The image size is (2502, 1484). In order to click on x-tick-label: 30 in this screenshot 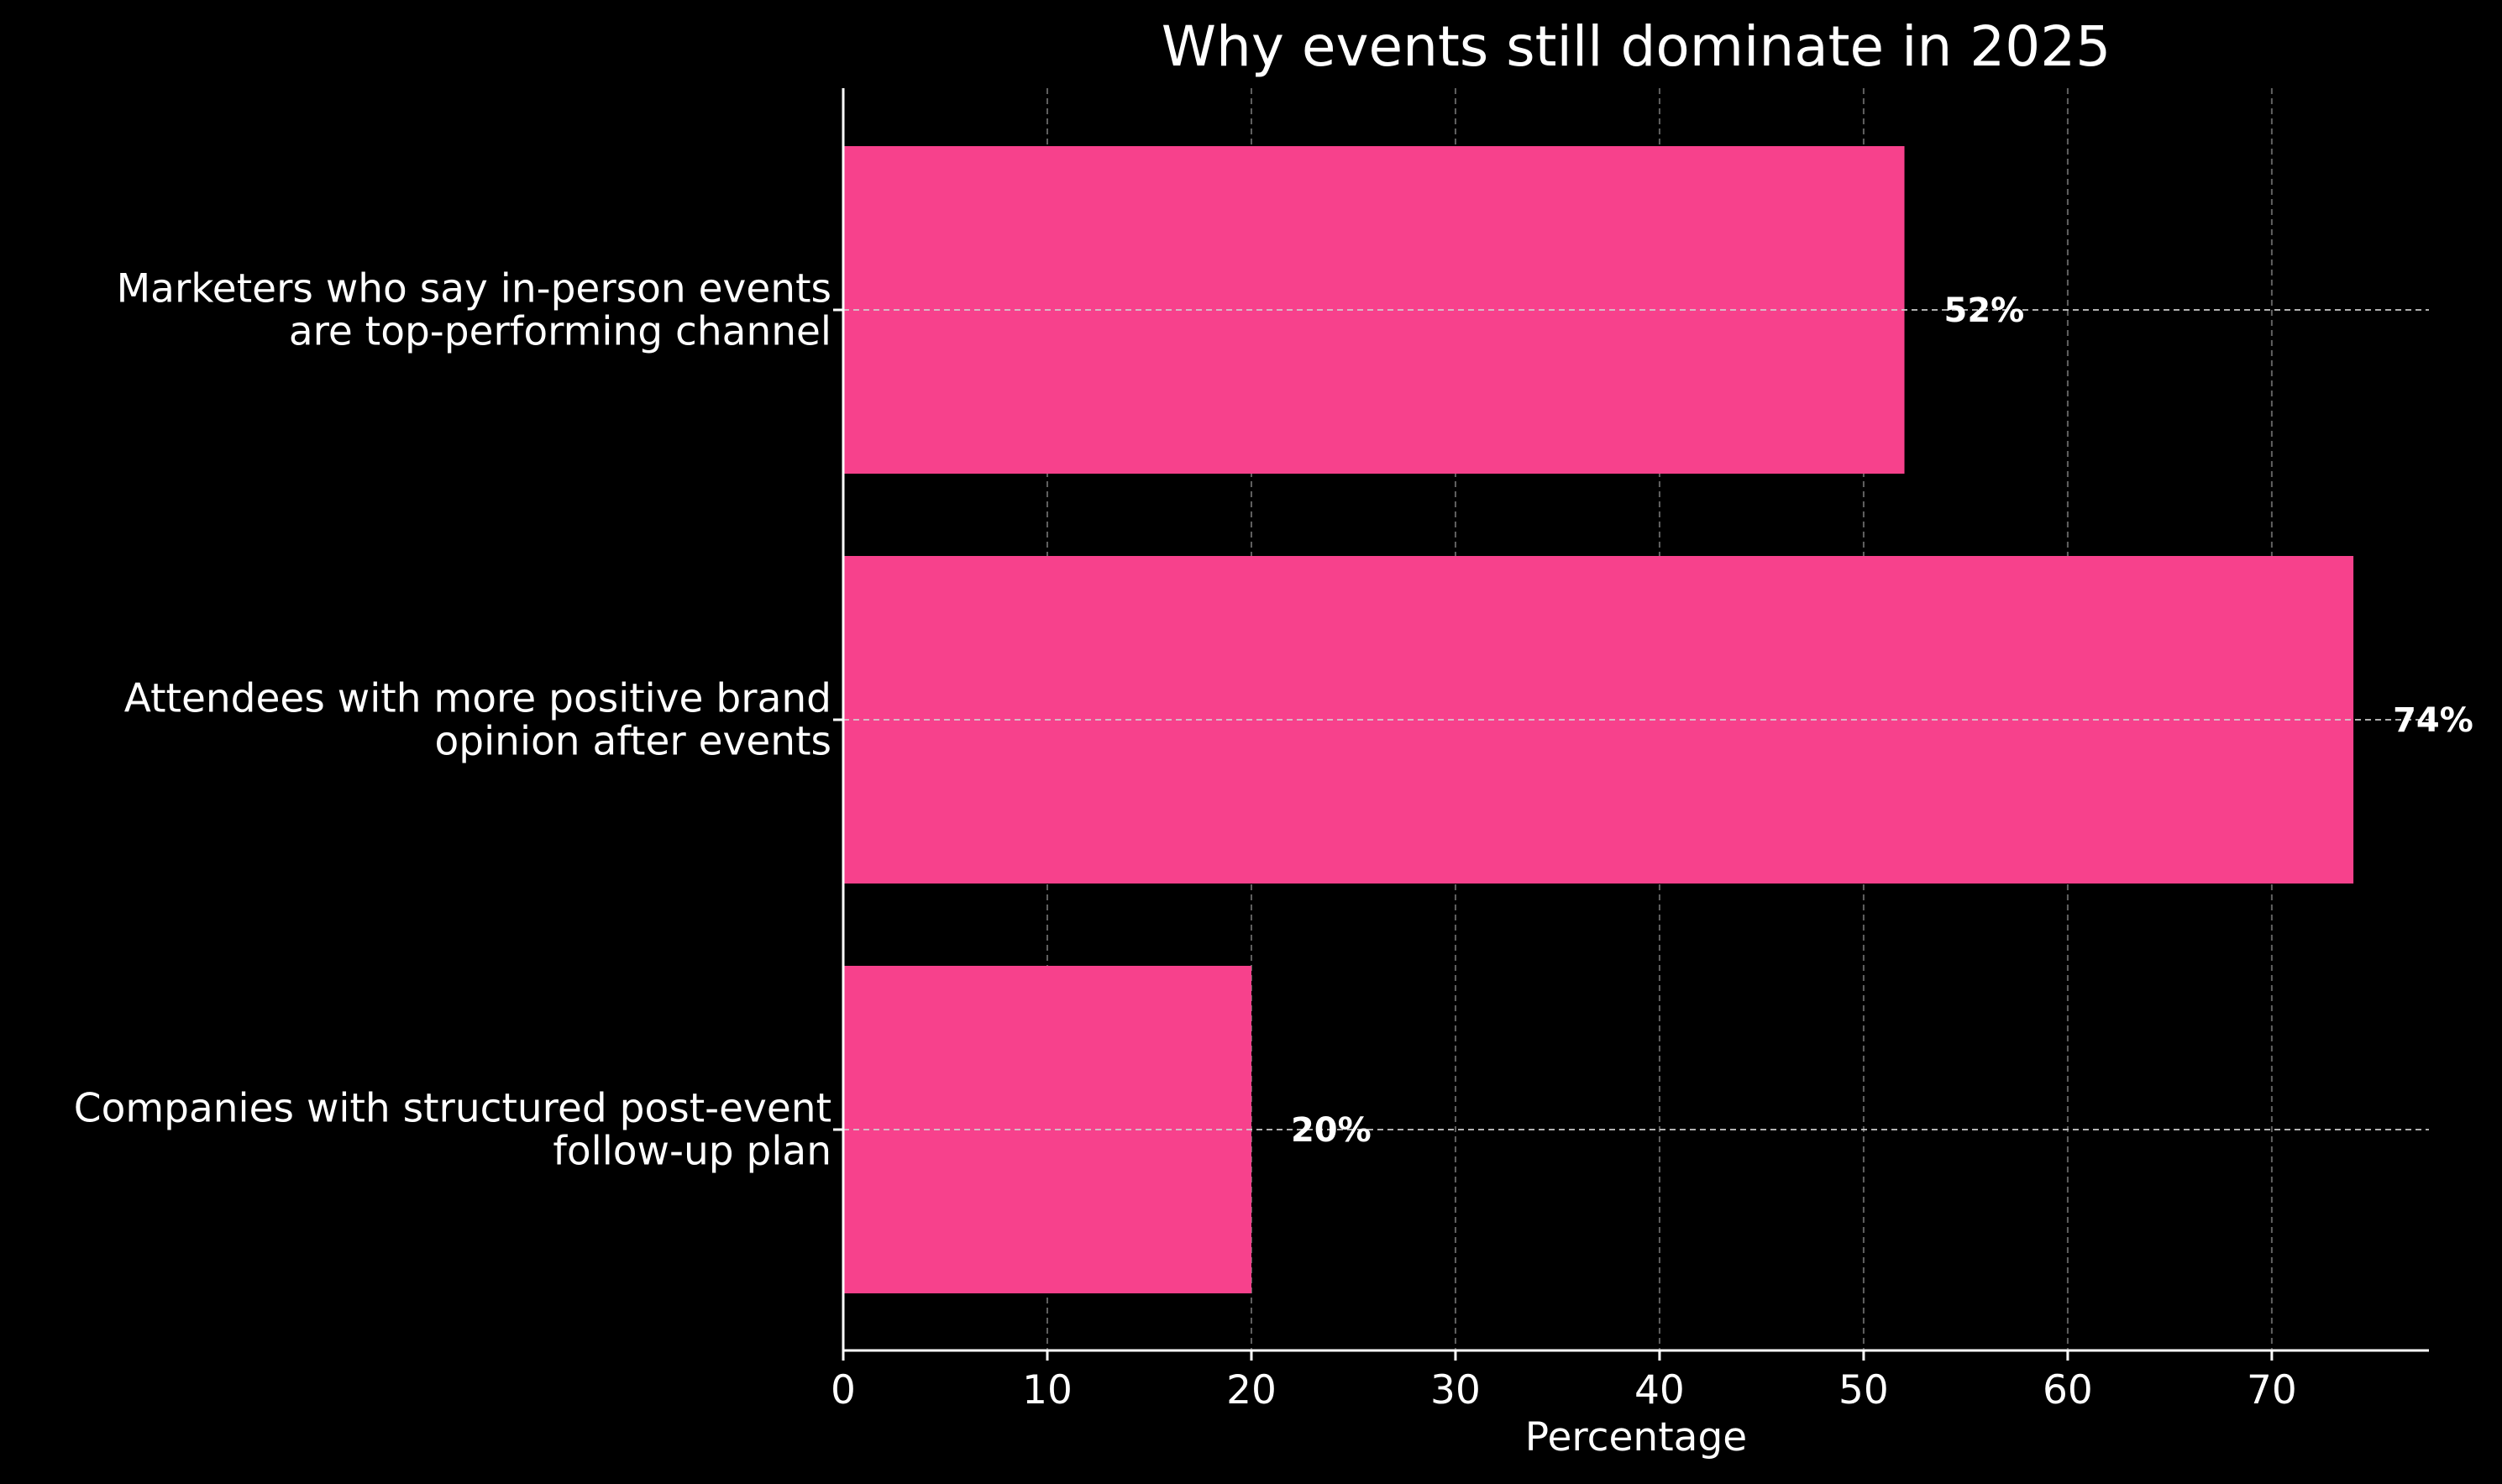, I will do `click(1455, 1390)`.